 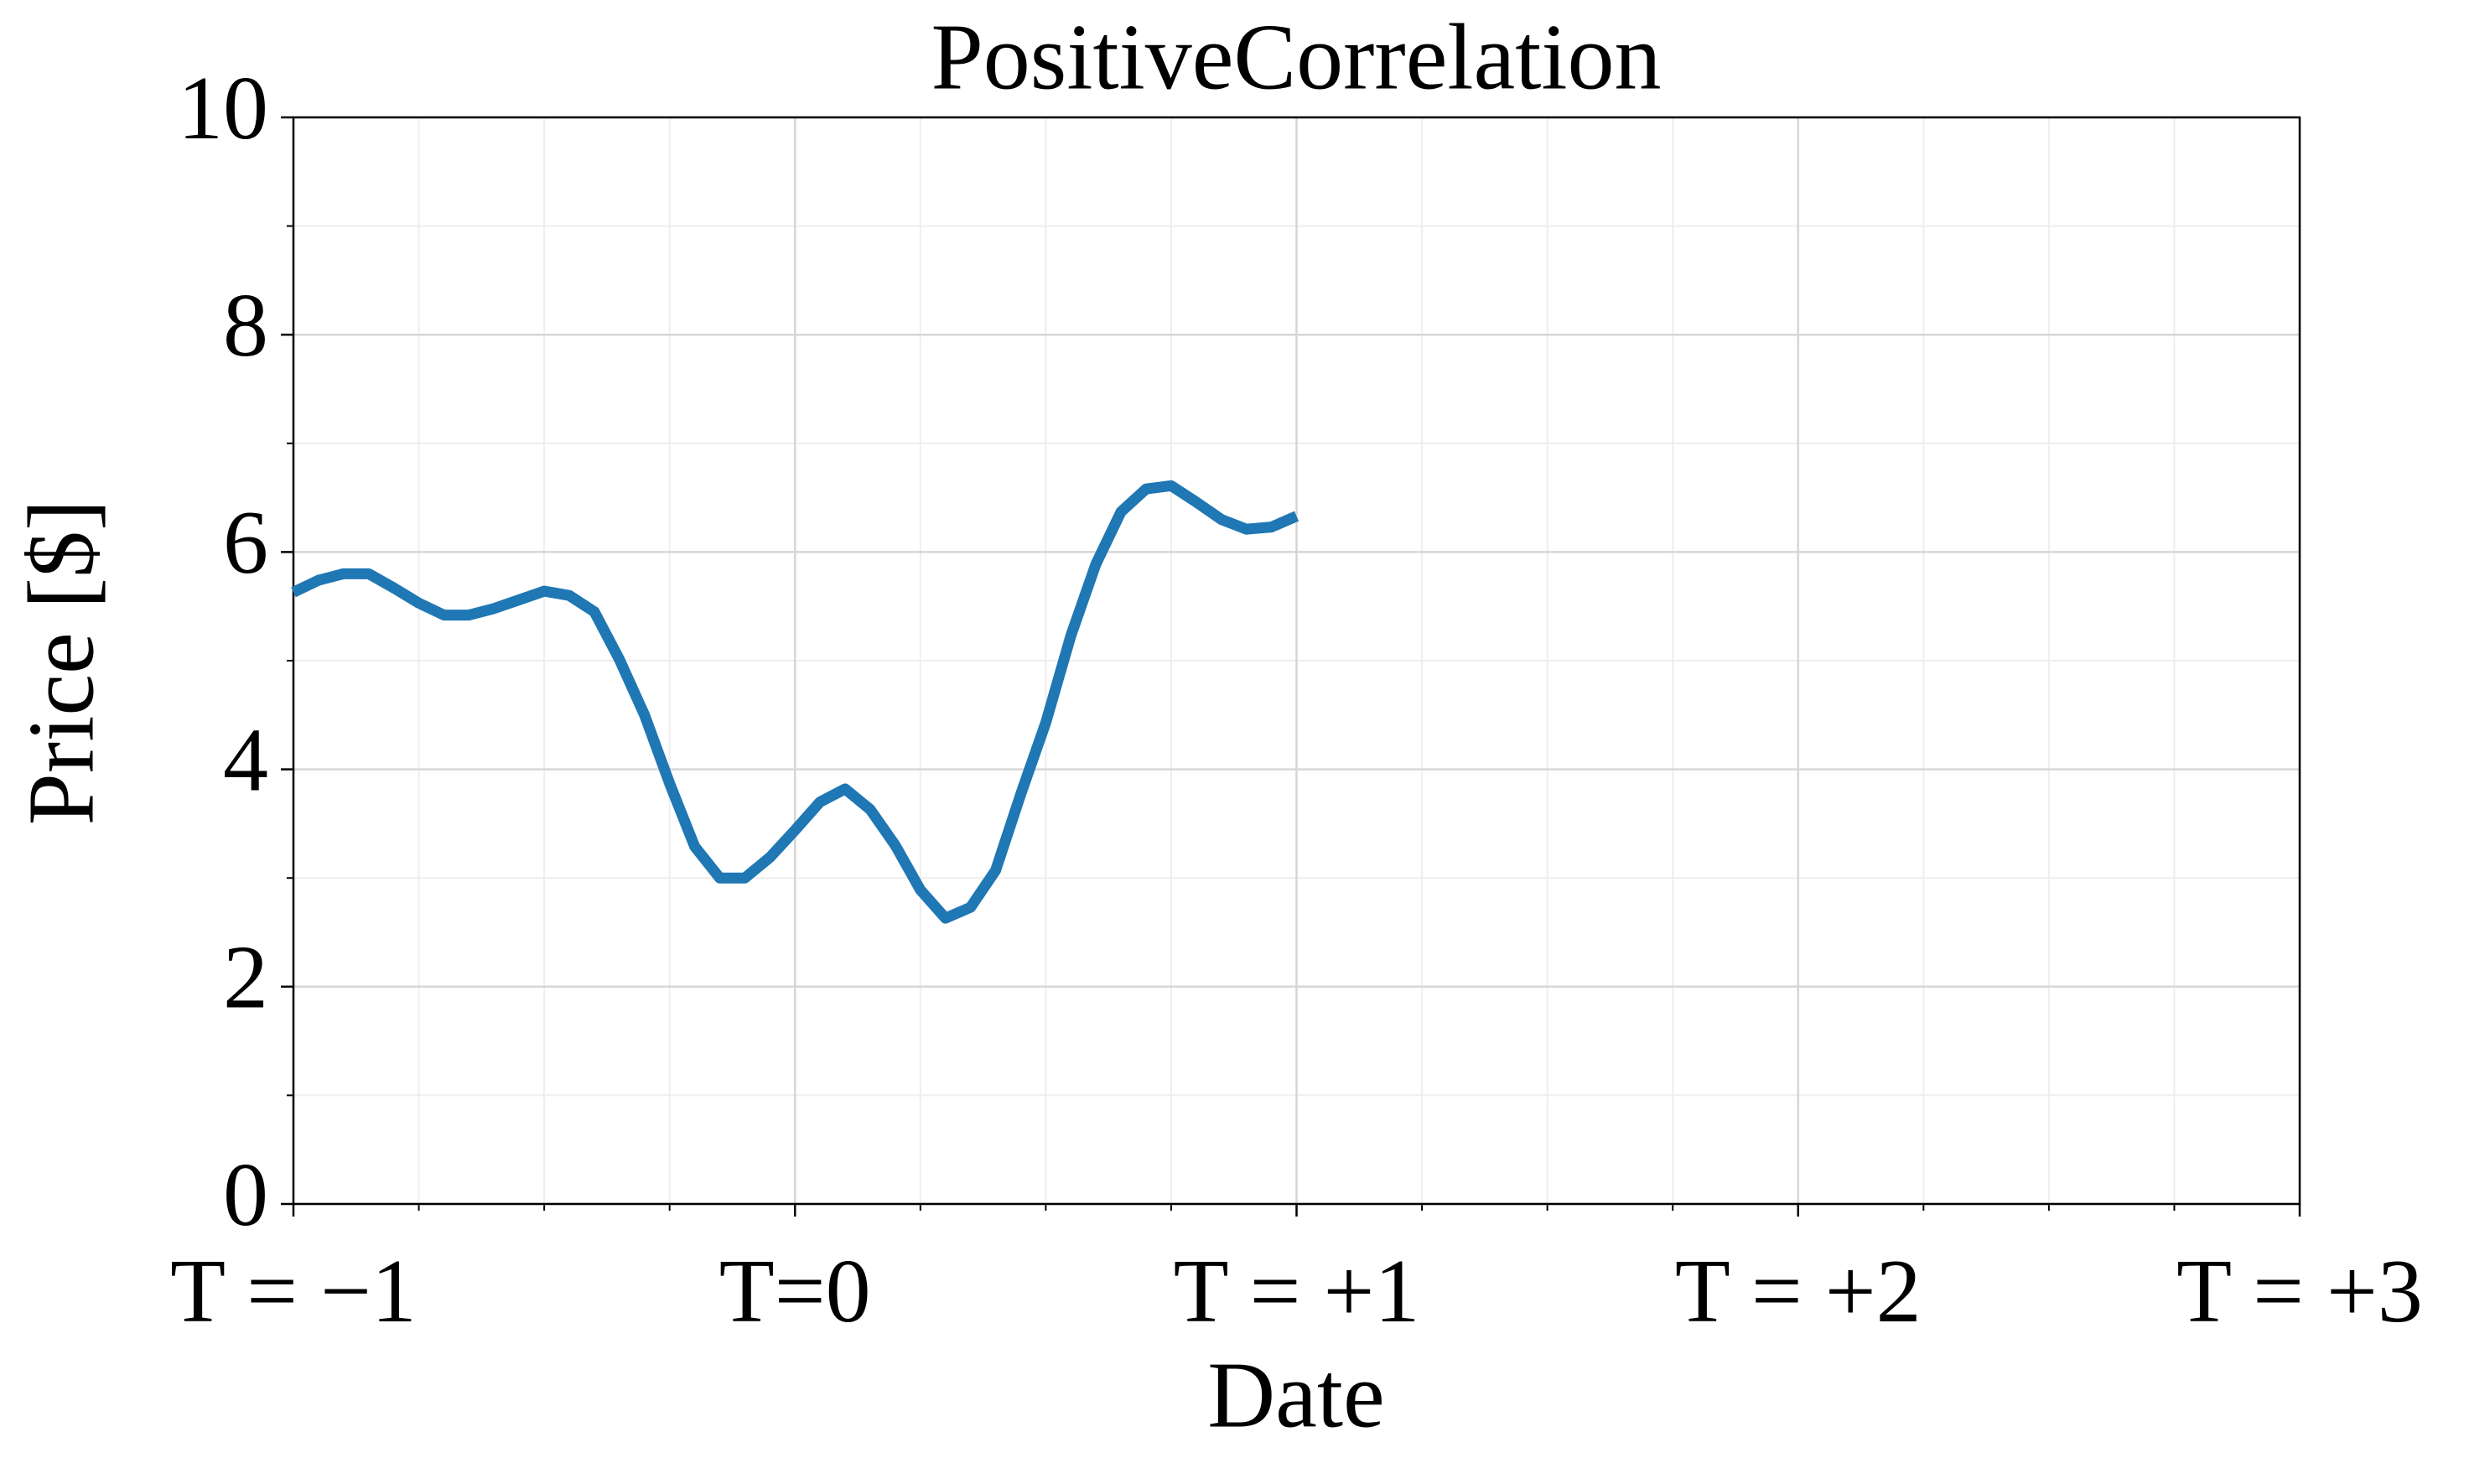 What do you see at coordinates (795, 702) in the screenshot?
I see `data-line` at bounding box center [795, 702].